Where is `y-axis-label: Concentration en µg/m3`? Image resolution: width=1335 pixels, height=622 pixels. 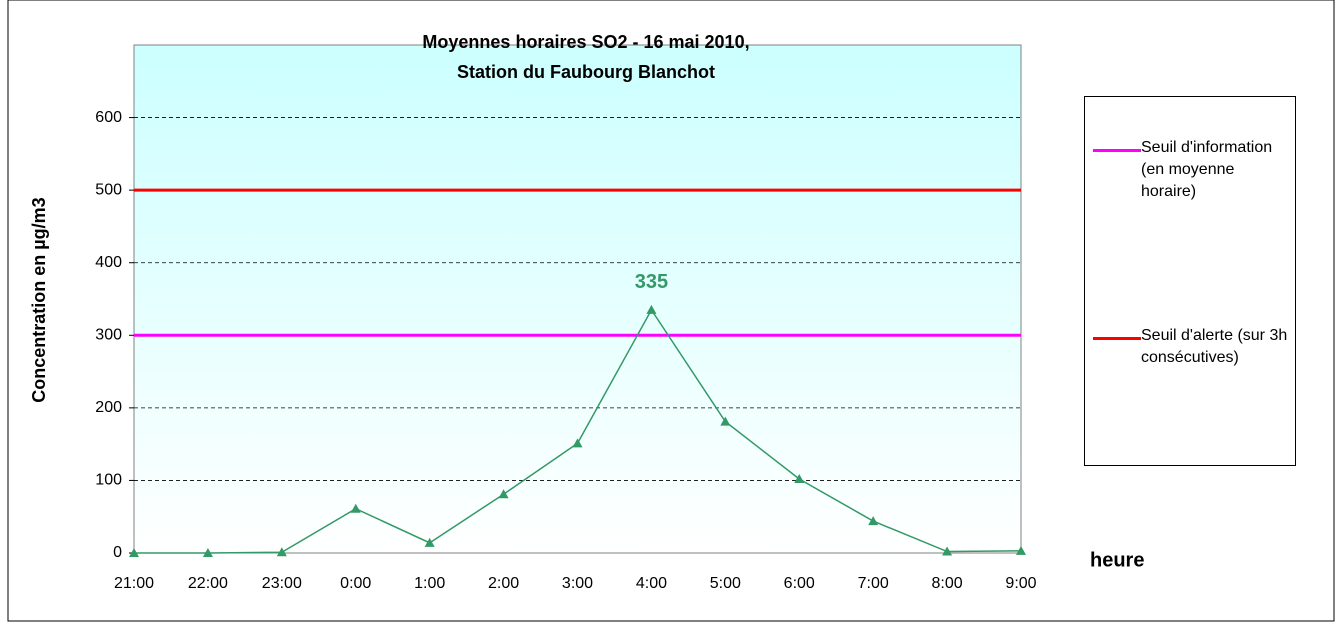 y-axis-label: Concentration en µg/m3 is located at coordinates (39, 299).